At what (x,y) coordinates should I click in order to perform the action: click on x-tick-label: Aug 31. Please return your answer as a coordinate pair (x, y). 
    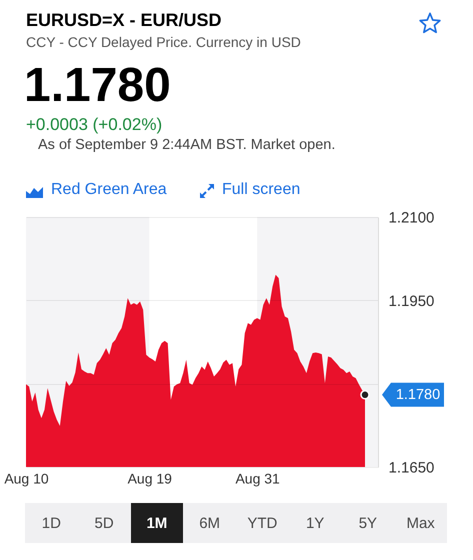
    Looking at the image, I should click on (257, 478).